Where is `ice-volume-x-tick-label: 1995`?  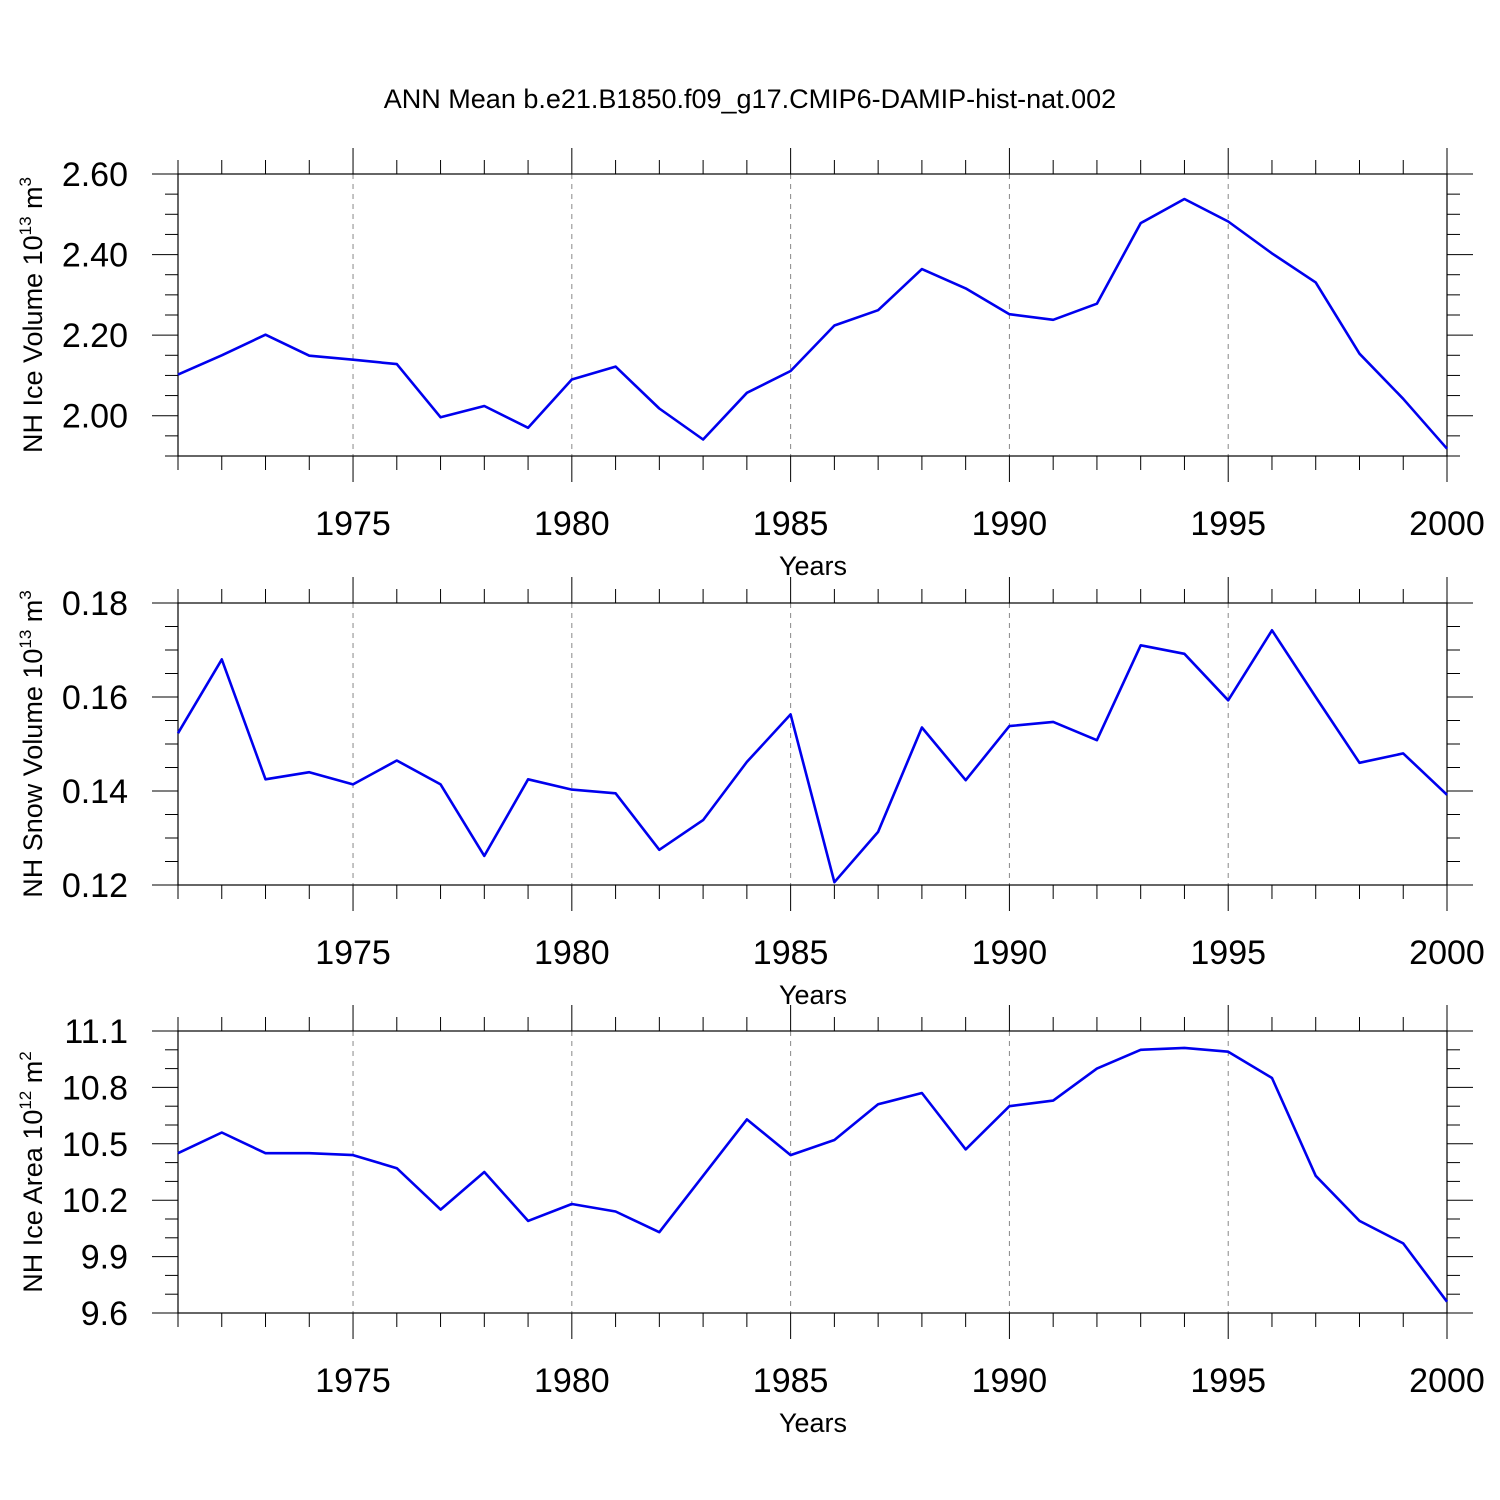 ice-volume-x-tick-label: 1995 is located at coordinates (1228, 524).